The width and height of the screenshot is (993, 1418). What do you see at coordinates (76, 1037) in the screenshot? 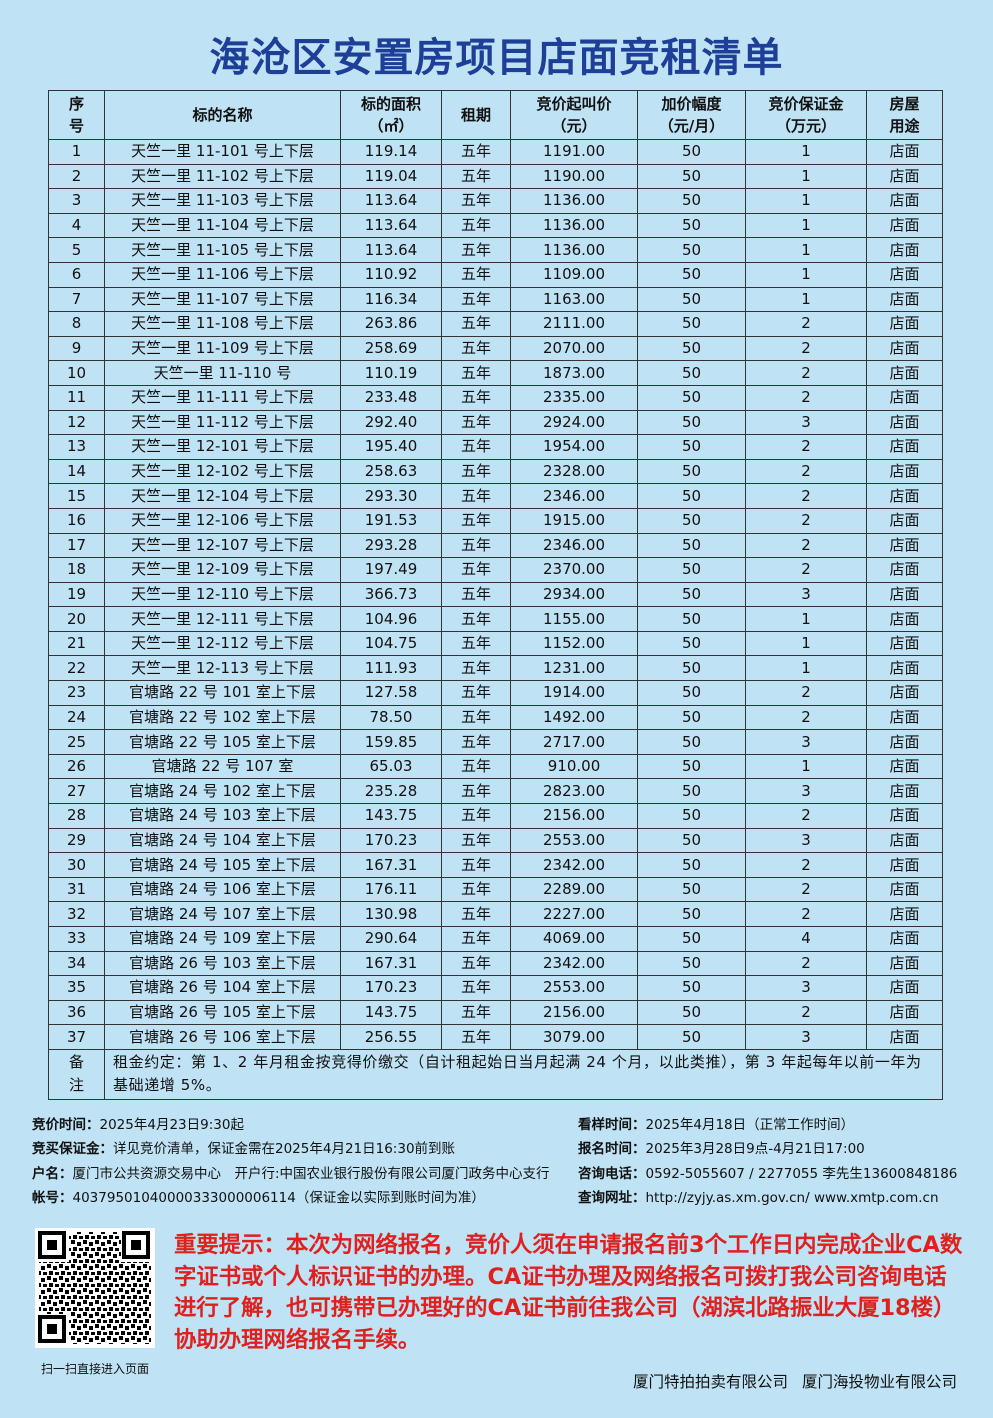
I see `table-cell: 37` at bounding box center [76, 1037].